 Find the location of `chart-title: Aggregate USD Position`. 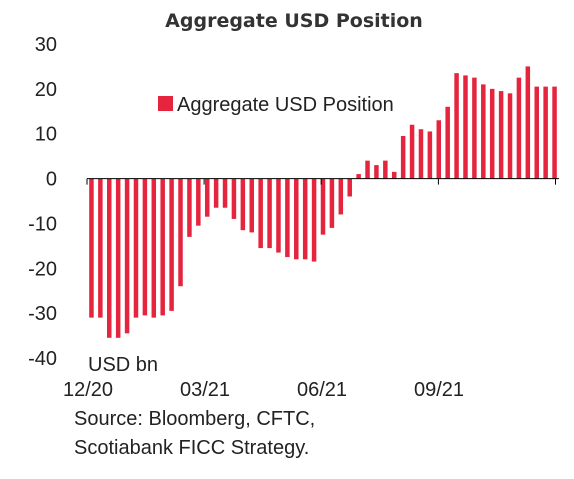

chart-title: Aggregate USD Position is located at coordinates (294, 21).